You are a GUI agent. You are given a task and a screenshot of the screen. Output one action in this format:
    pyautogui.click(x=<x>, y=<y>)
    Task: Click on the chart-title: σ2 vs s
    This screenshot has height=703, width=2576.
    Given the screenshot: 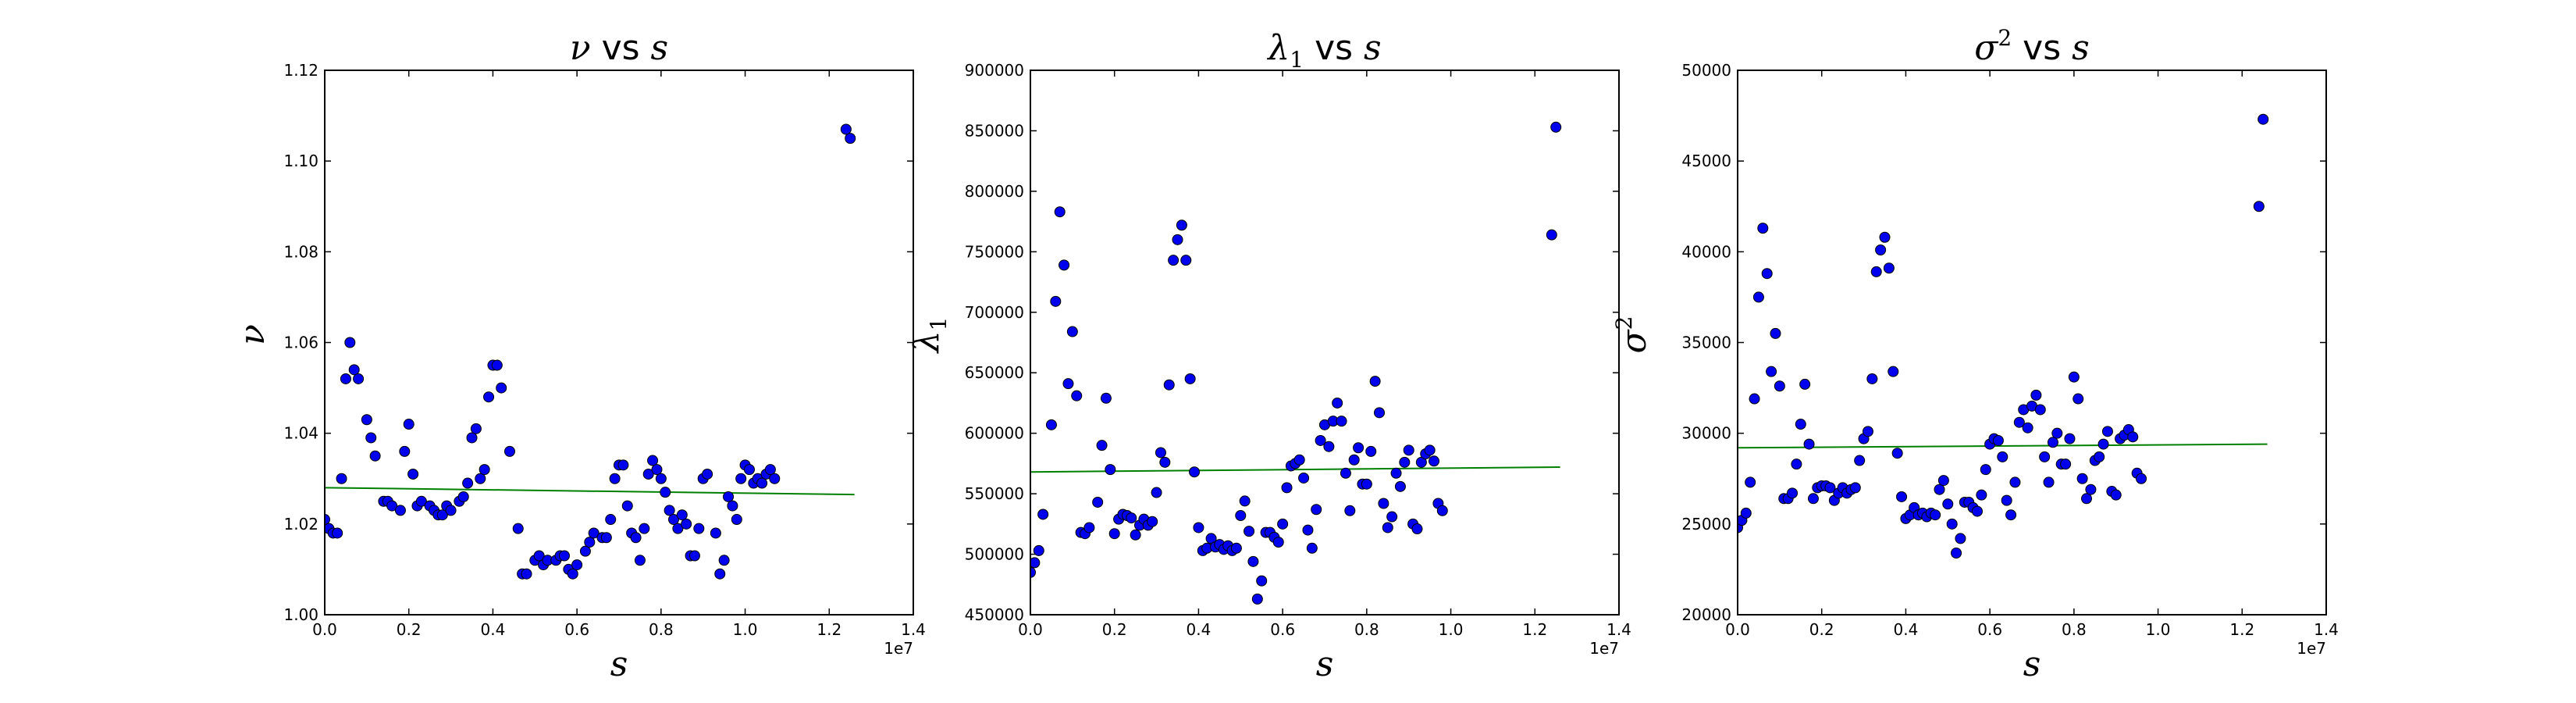 What is the action you would take?
    pyautogui.click(x=2031, y=46)
    